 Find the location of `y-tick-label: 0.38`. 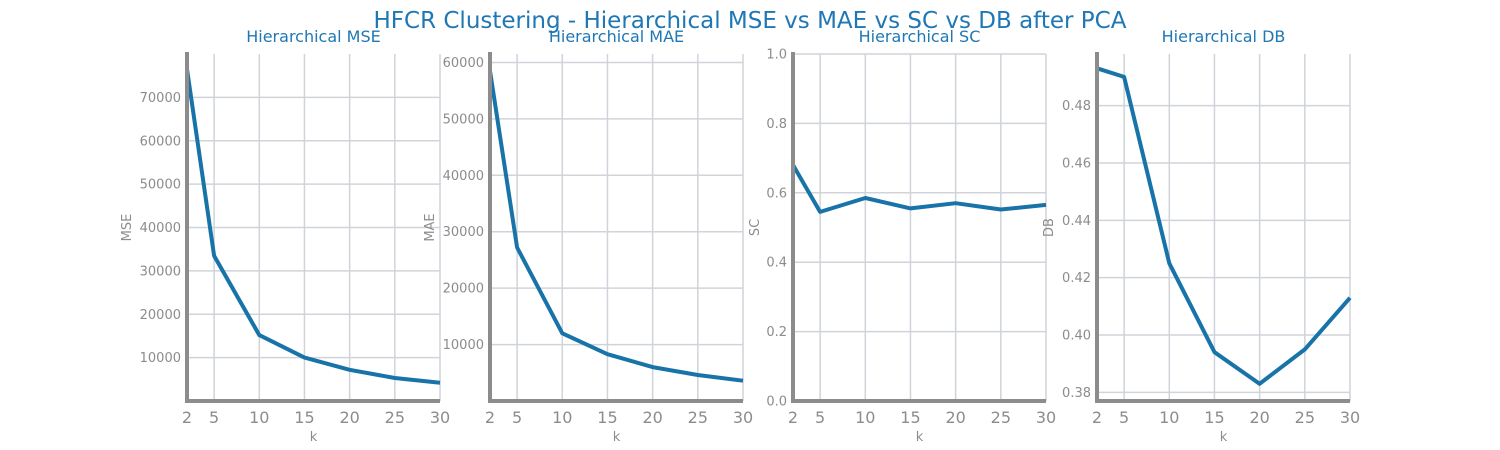

y-tick-label: 0.38 is located at coordinates (1076, 393).